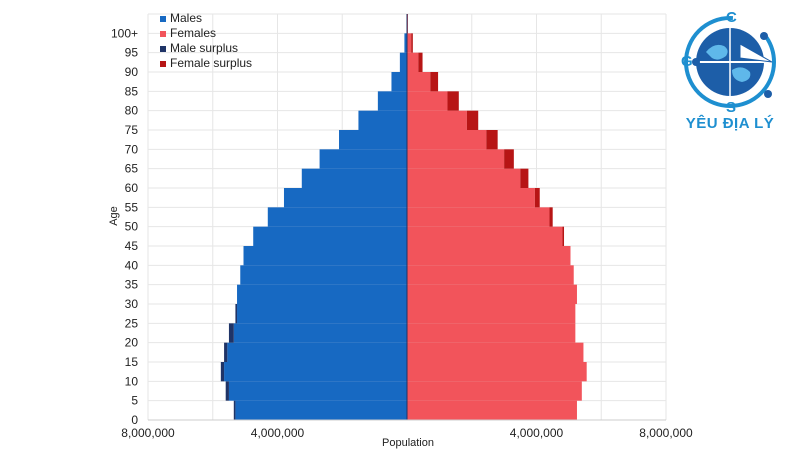 The width and height of the screenshot is (800, 450). I want to click on logo-landmass-icon, so click(728, 63).